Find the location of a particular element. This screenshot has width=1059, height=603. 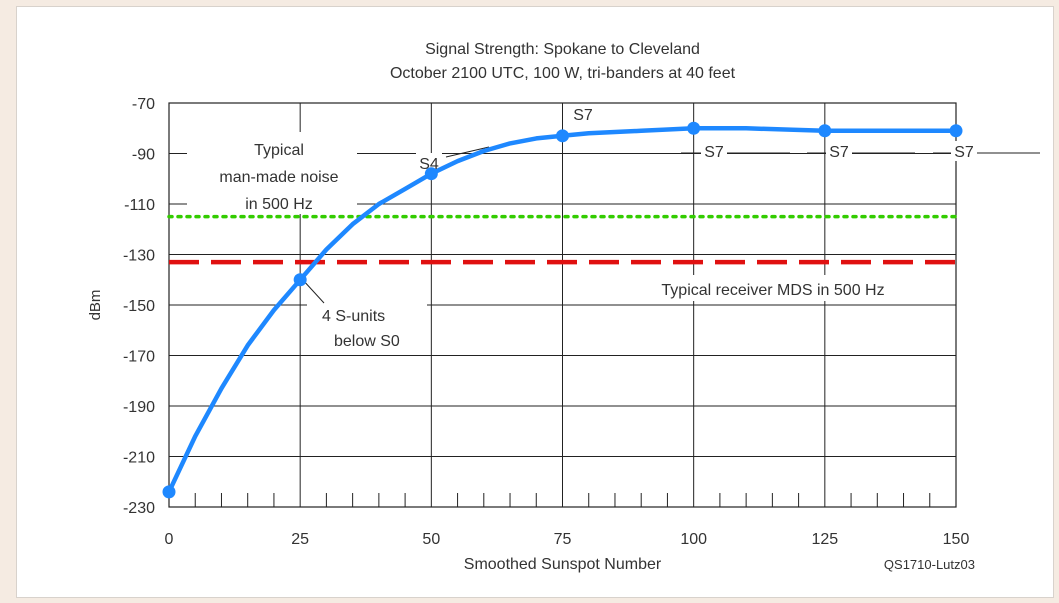

s-label-leader is located at coordinates (467, 152).